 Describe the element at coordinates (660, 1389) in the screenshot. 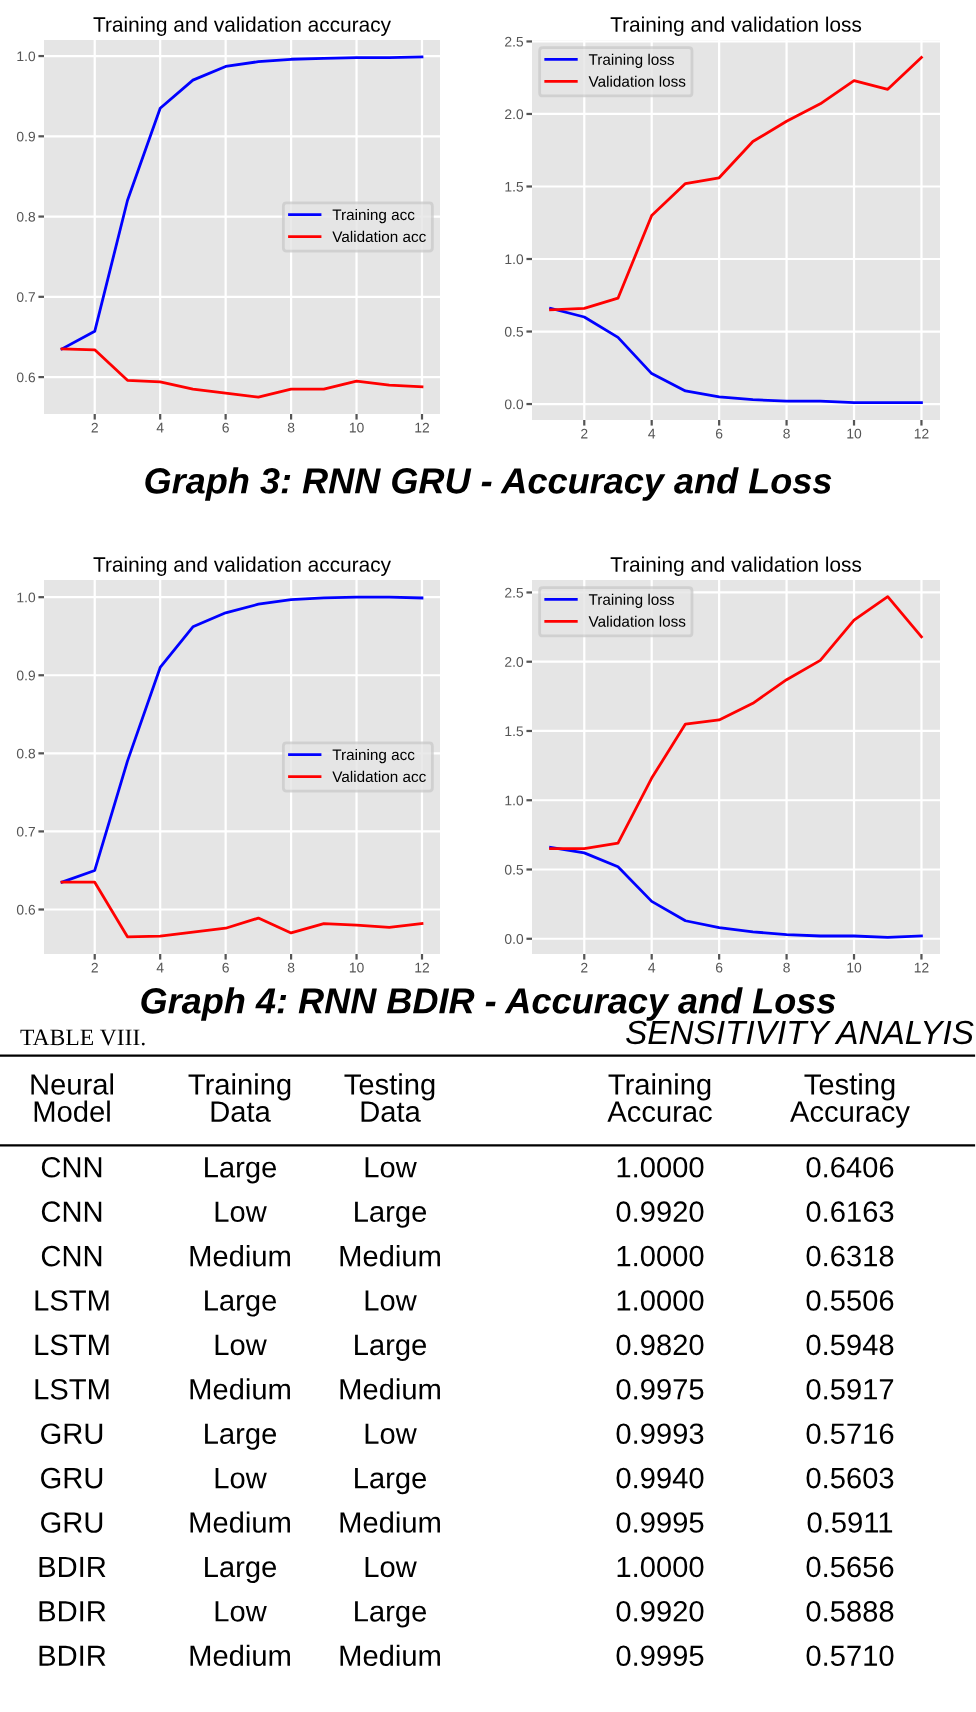

I see `text: 0.9975` at that location.